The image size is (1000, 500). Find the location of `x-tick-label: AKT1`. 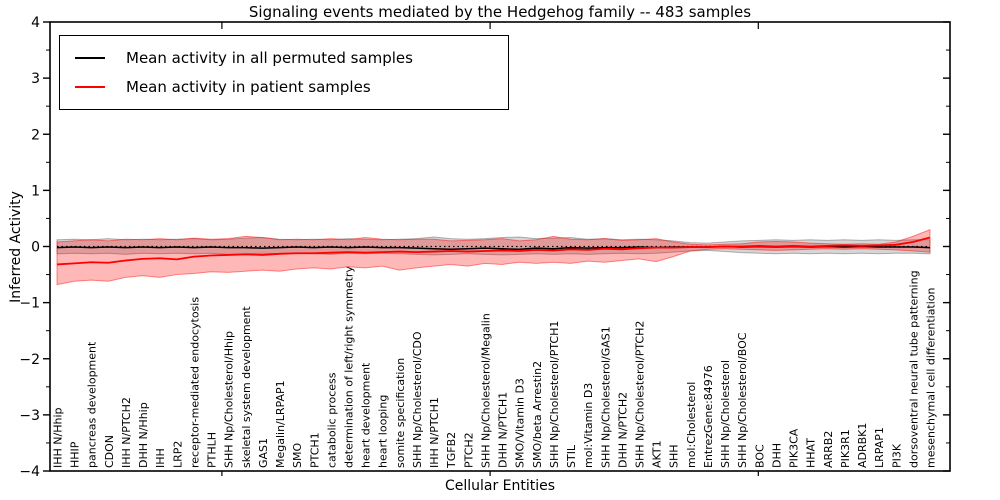

x-tick-label: AKT1 is located at coordinates (657, 454).